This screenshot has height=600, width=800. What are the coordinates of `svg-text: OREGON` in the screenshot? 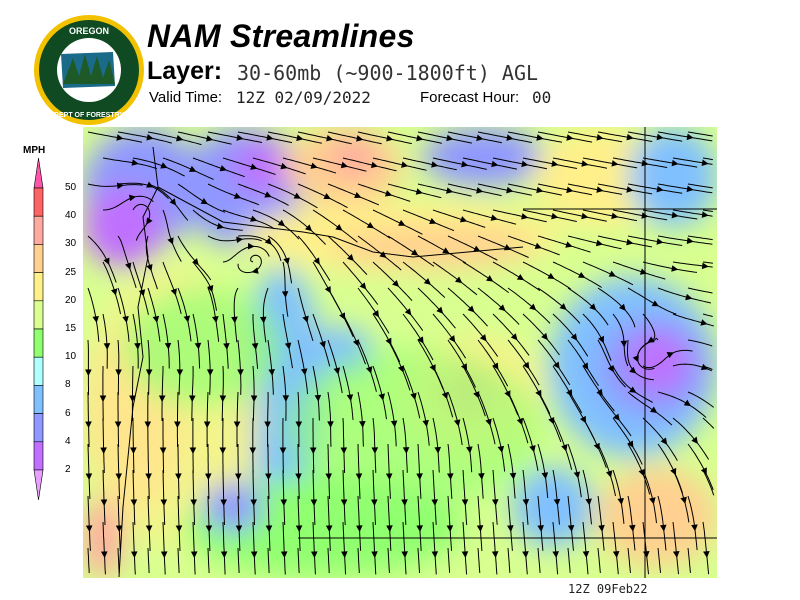 It's located at (89, 31).